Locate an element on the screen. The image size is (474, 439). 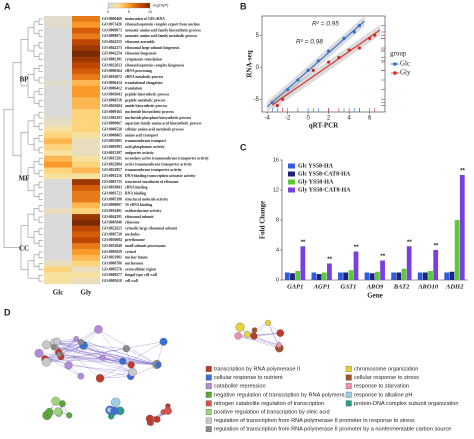
go-id: GO:0032040 is located at coordinates (112, 246).